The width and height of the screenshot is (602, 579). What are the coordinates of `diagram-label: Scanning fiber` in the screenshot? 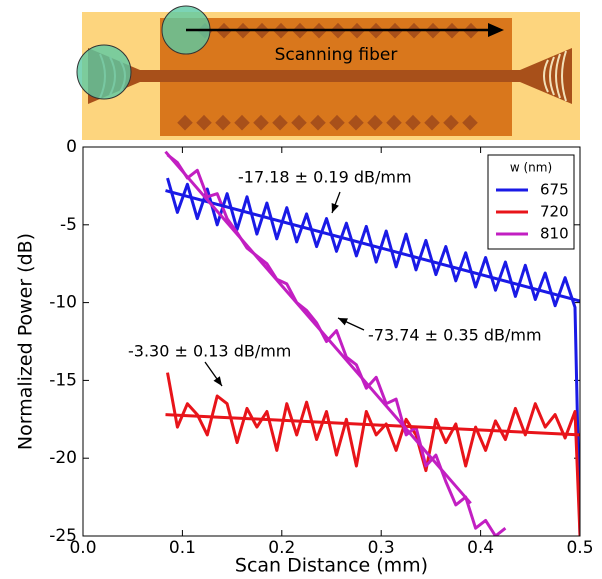 It's located at (336, 55).